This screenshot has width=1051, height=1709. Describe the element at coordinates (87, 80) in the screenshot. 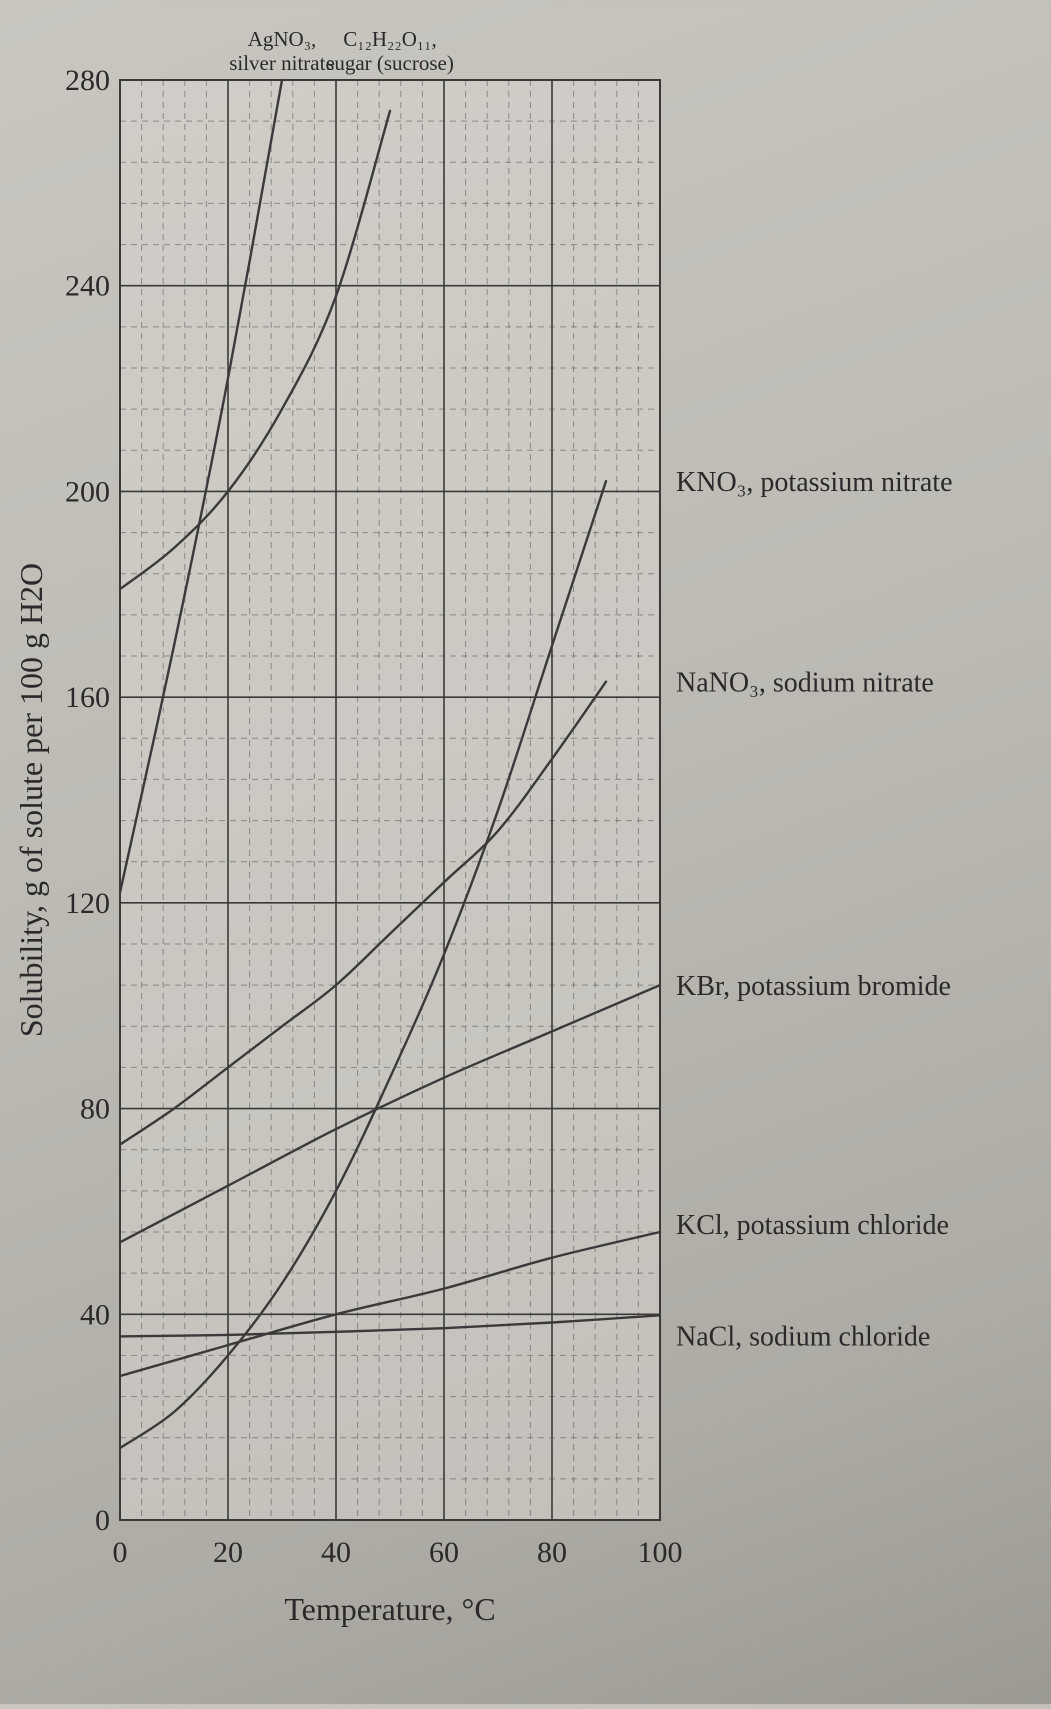

I see `y-tick-label: 280` at that location.